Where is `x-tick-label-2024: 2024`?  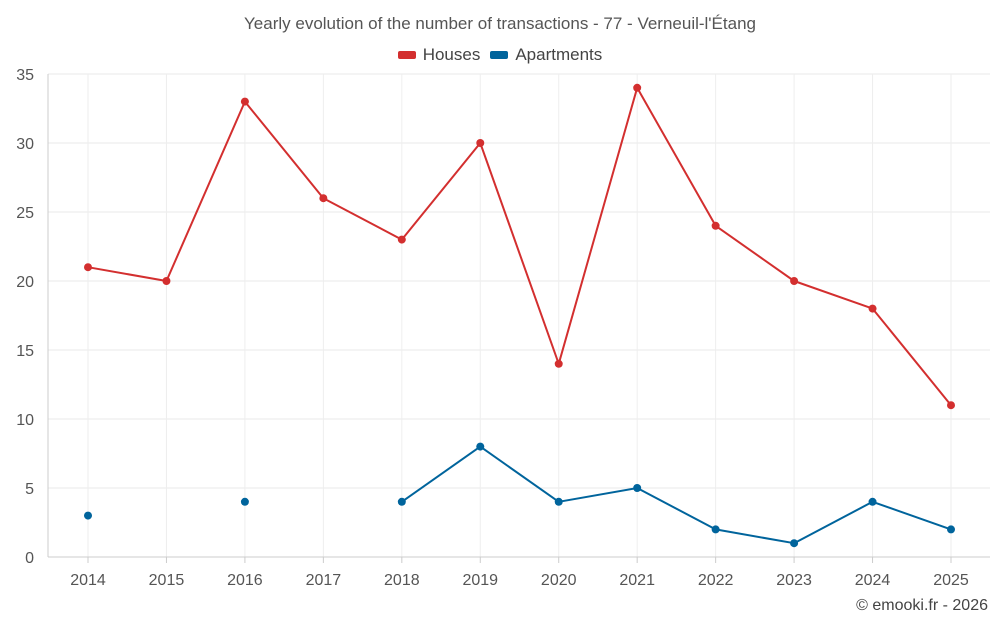 x-tick-label-2024: 2024 is located at coordinates (873, 580).